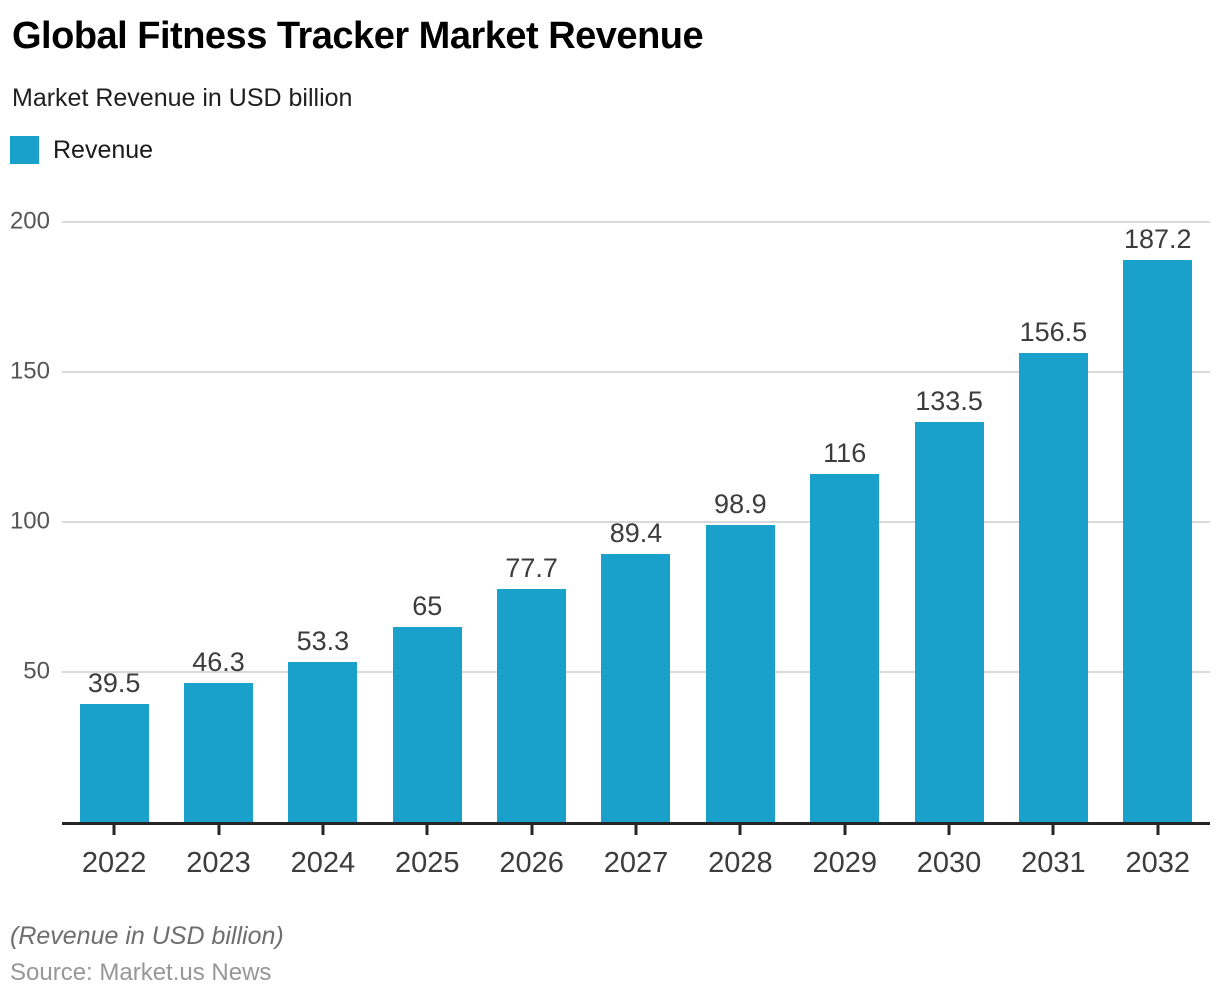  What do you see at coordinates (114, 682) in the screenshot?
I see `bar-value-label: 39.5` at bounding box center [114, 682].